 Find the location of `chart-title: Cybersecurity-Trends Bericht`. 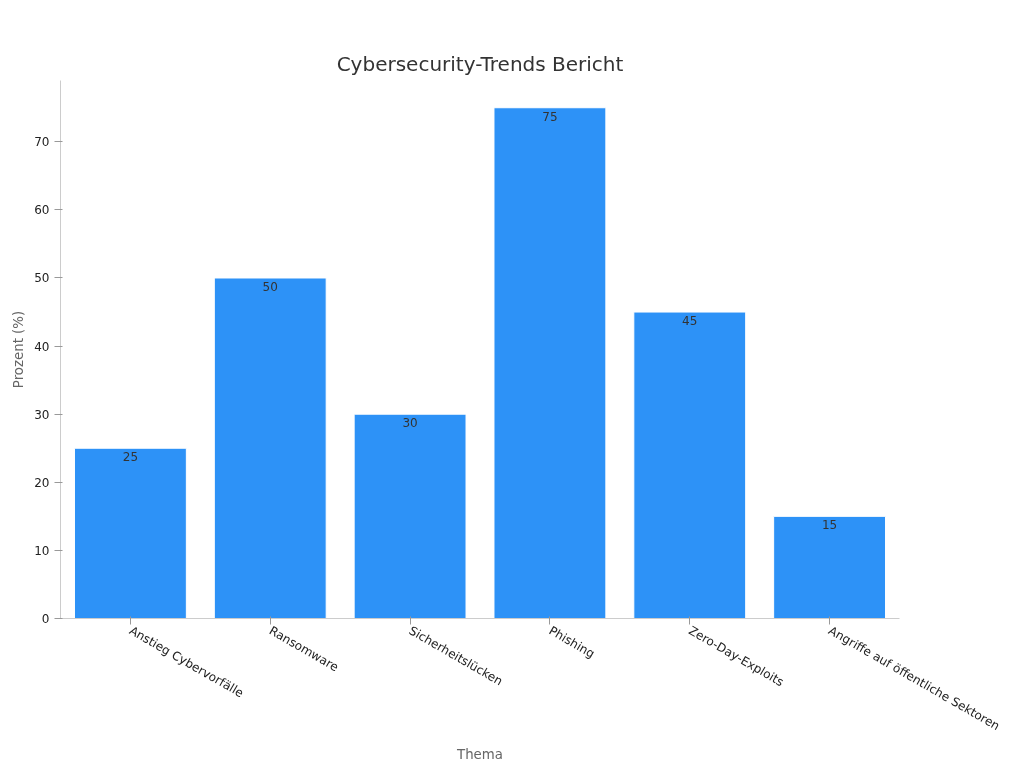

chart-title: Cybersecurity-Trends Bericht is located at coordinates (480, 63).